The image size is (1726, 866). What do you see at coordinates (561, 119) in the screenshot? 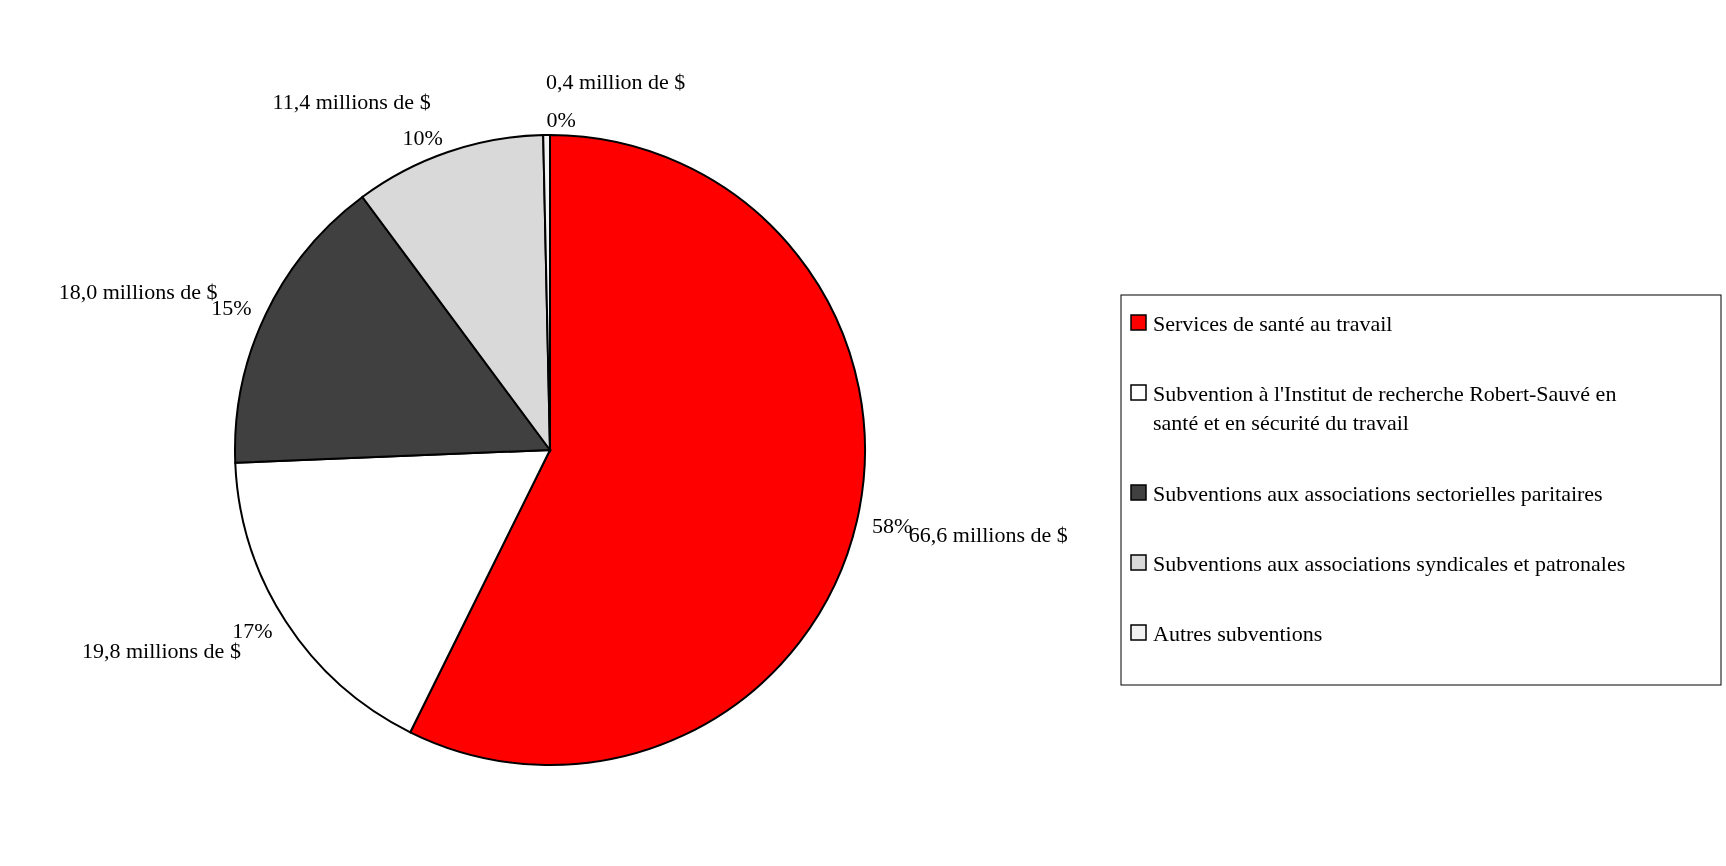
I see `text: 0%` at bounding box center [561, 119].